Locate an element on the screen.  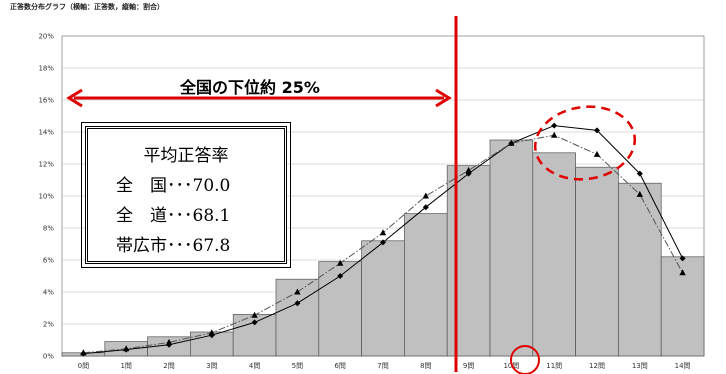
red-arrow-head-left is located at coordinates (74, 98).